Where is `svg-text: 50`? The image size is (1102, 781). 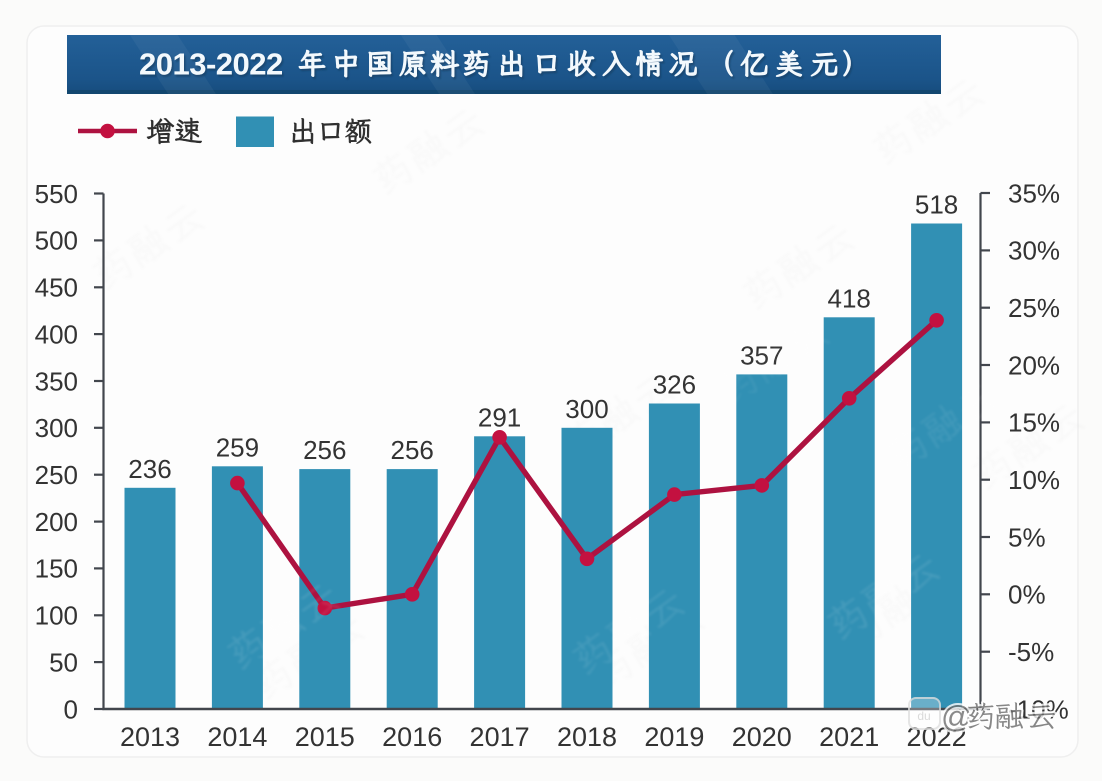 svg-text: 50 is located at coordinates (63, 662).